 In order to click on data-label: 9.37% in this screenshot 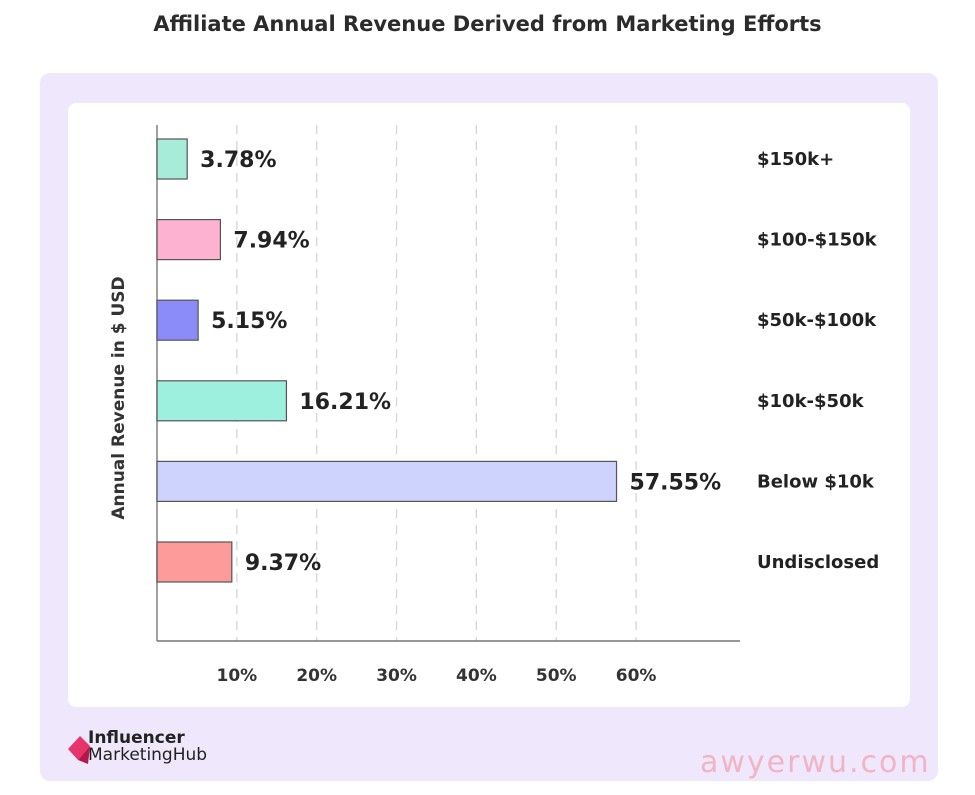, I will do `click(283, 563)`.